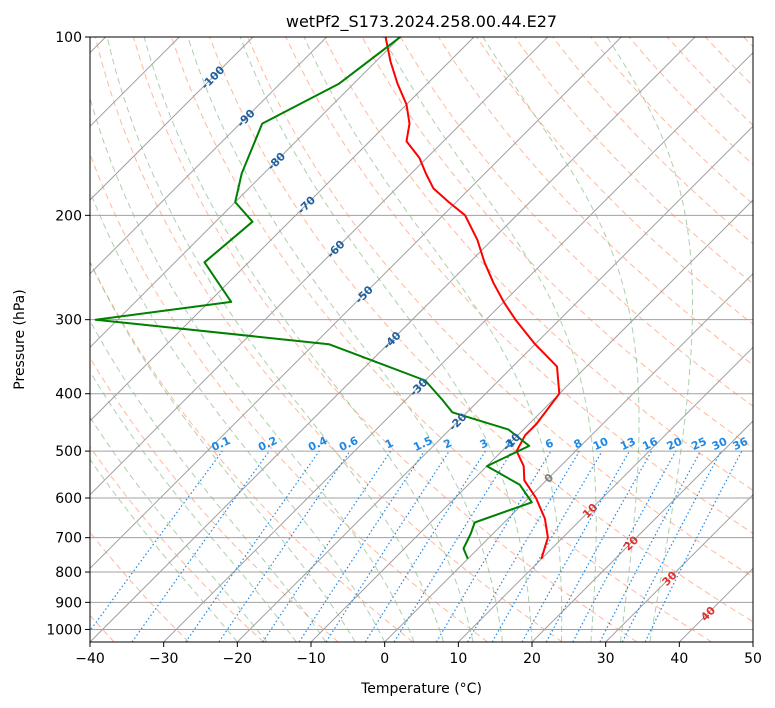  I want to click on x-tick-label: 30, so click(606, 659).